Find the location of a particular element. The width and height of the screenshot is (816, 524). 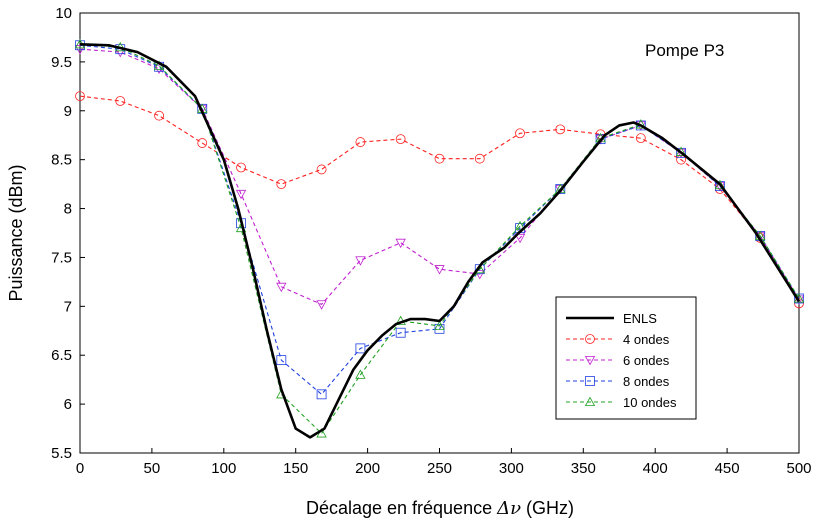

x-axis-title: Décalage en fréquence Δν (GHz) is located at coordinates (440, 508).